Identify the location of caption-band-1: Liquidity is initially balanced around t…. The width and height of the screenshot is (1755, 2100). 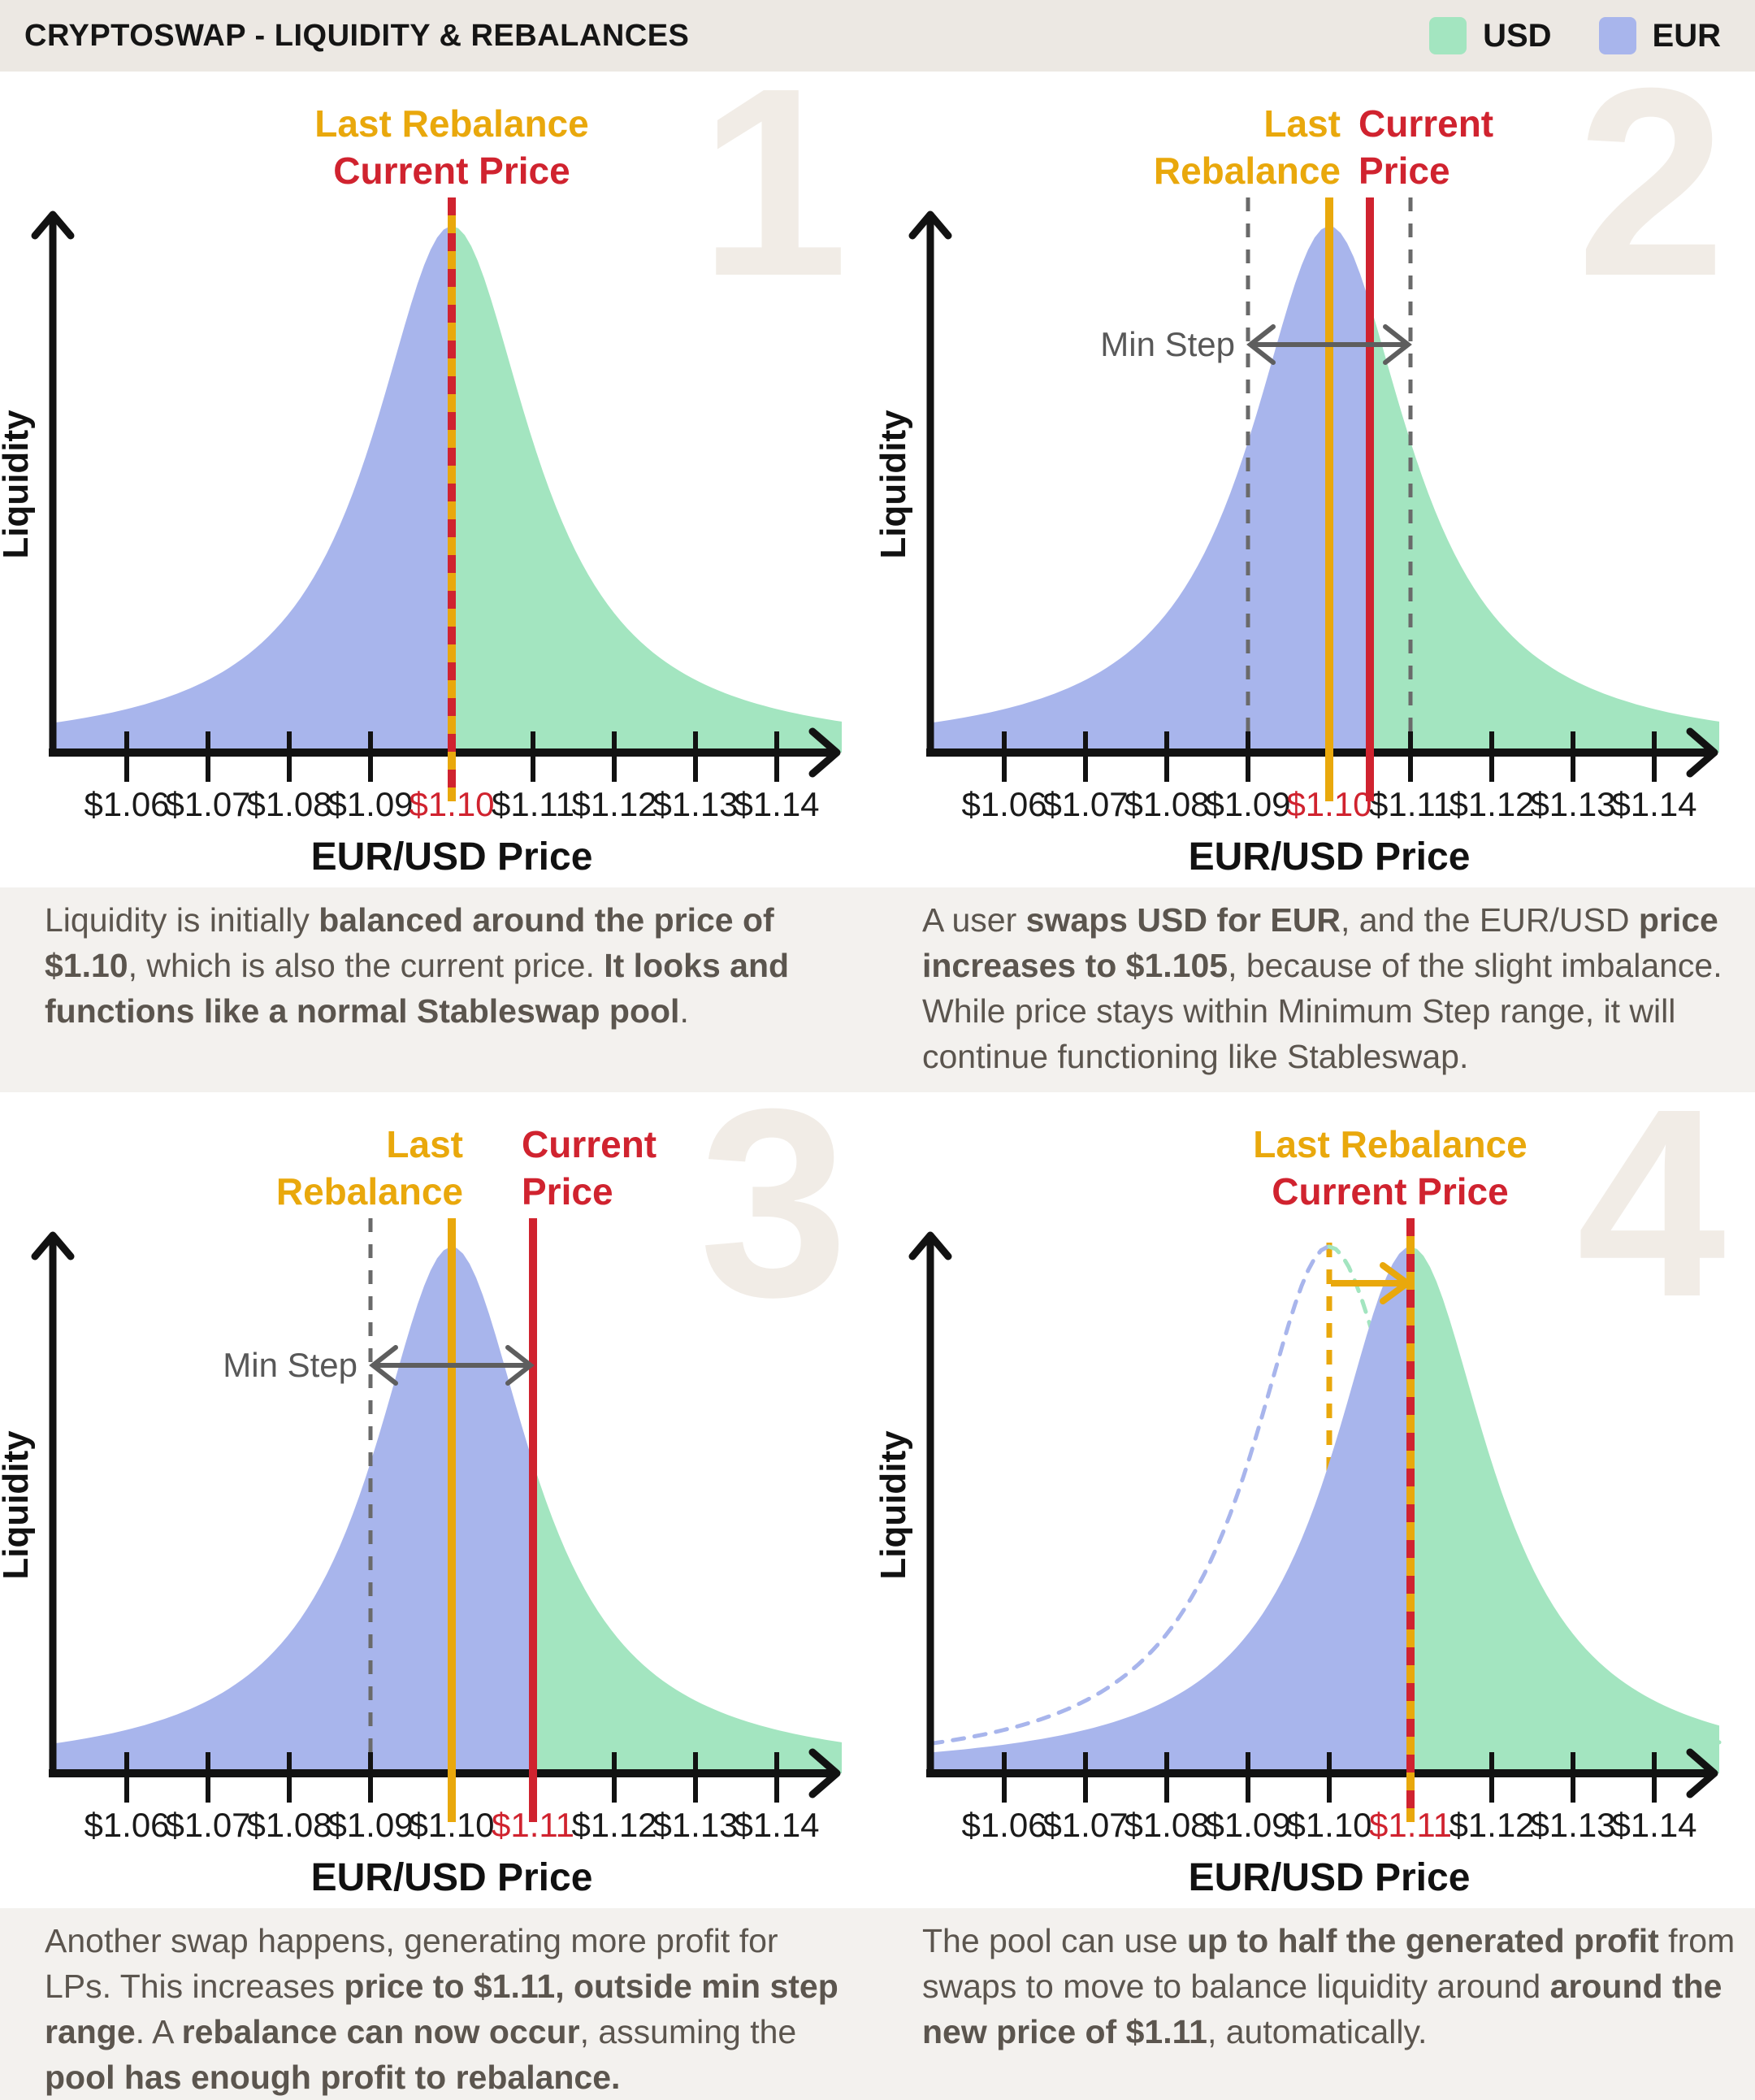
(877, 989).